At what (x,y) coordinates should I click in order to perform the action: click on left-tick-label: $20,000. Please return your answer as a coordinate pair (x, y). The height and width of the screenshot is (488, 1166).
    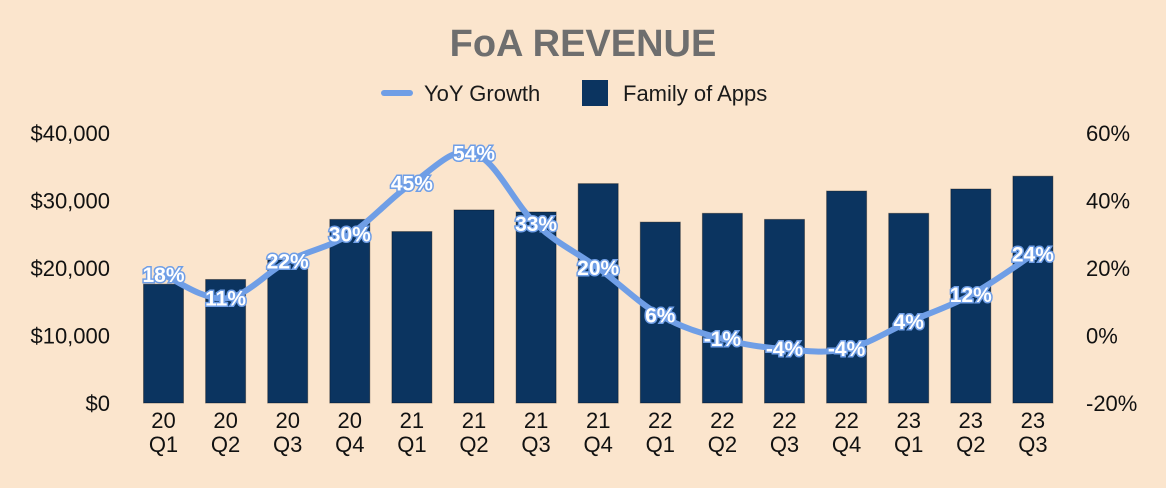
    Looking at the image, I should click on (70, 268).